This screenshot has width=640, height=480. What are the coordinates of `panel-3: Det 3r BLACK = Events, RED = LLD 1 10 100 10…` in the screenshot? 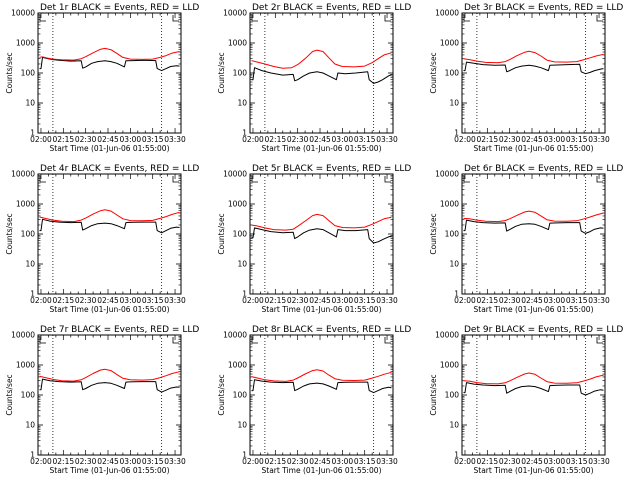 It's located at (526, 78).